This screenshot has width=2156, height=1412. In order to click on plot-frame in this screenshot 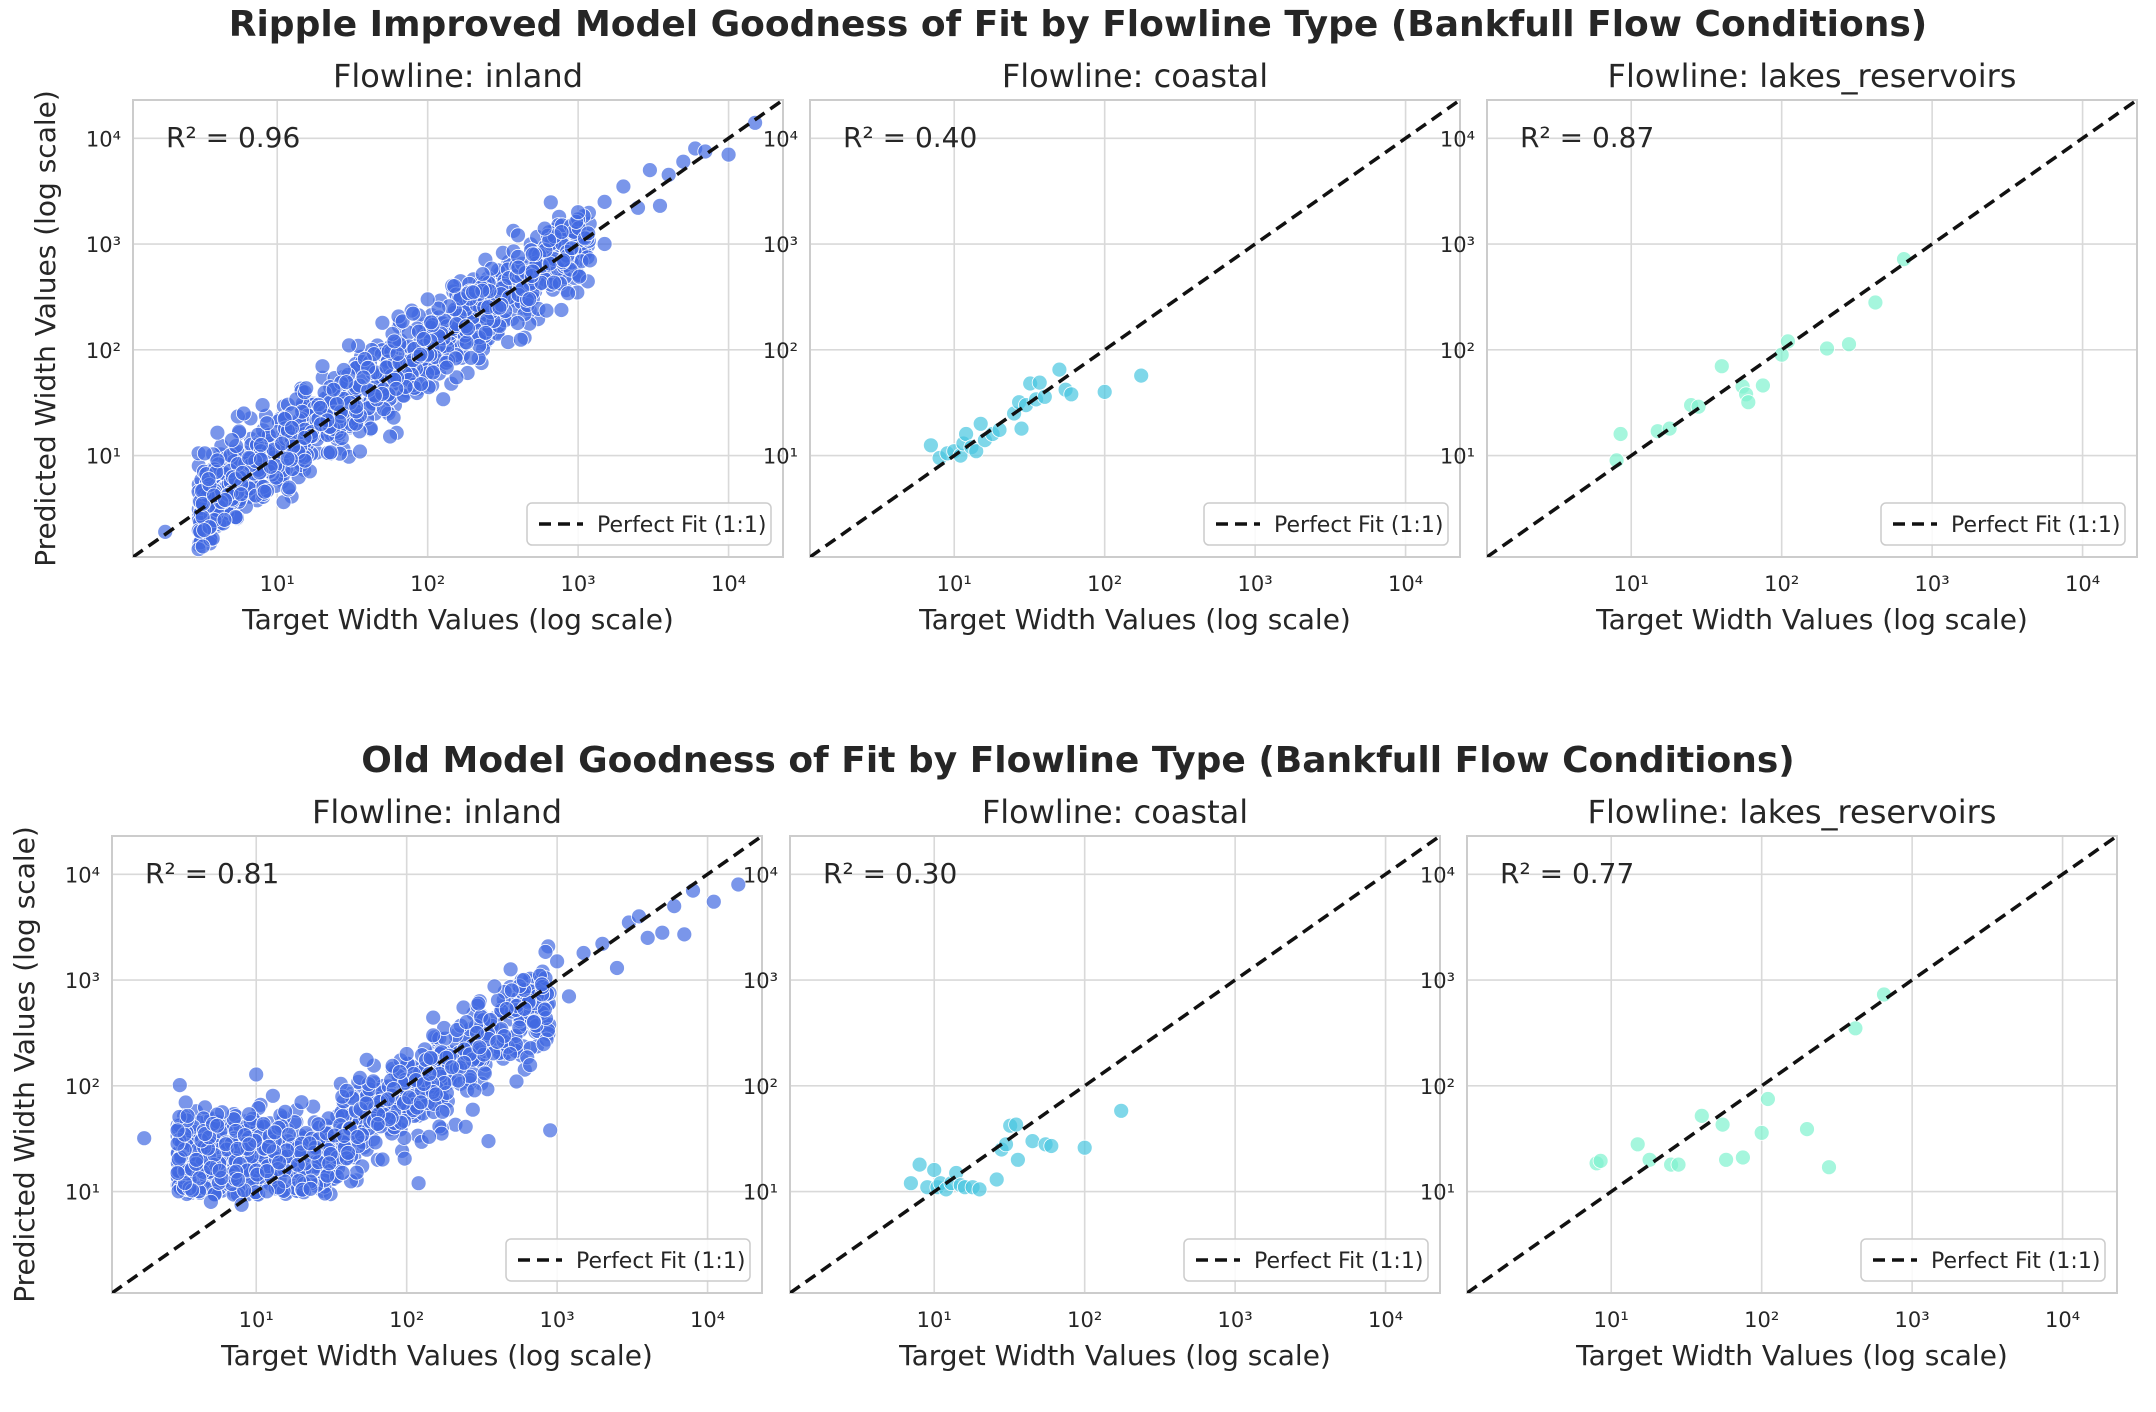, I will do `click(1115, 1064)`.